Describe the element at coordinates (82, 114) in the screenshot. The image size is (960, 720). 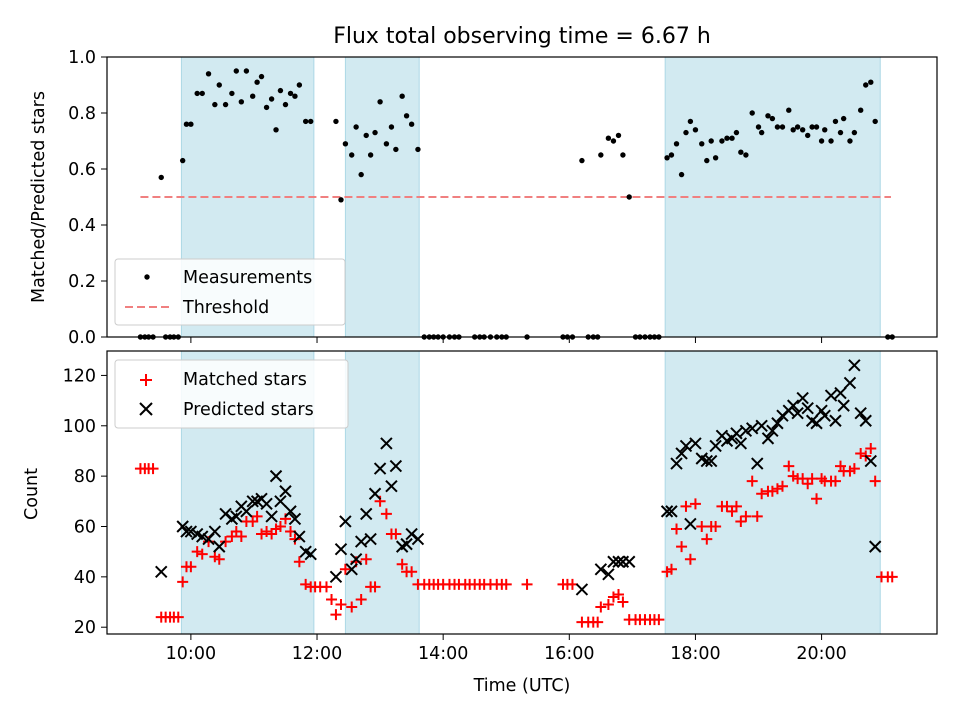
I see `top-y-tick-label: 0.8` at that location.